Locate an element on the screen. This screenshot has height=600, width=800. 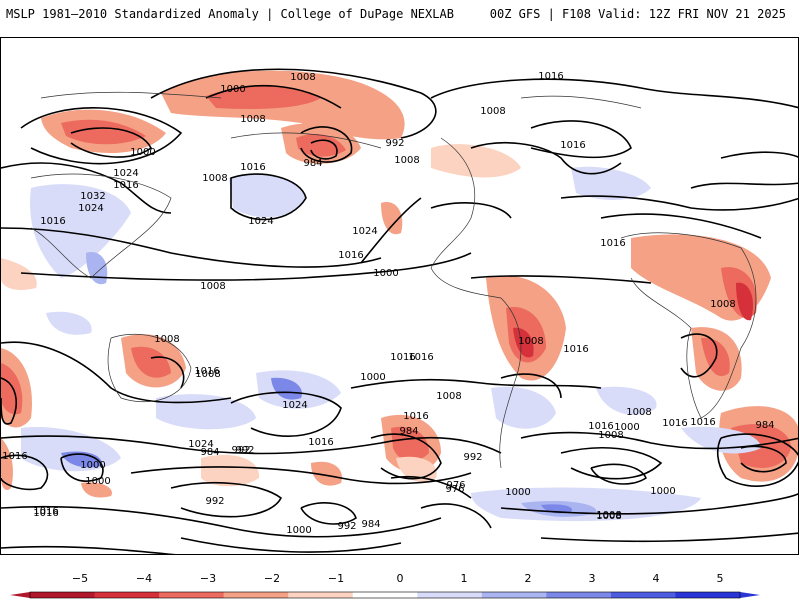
colorbar-tick-label: −2 is located at coordinates (272, 578).